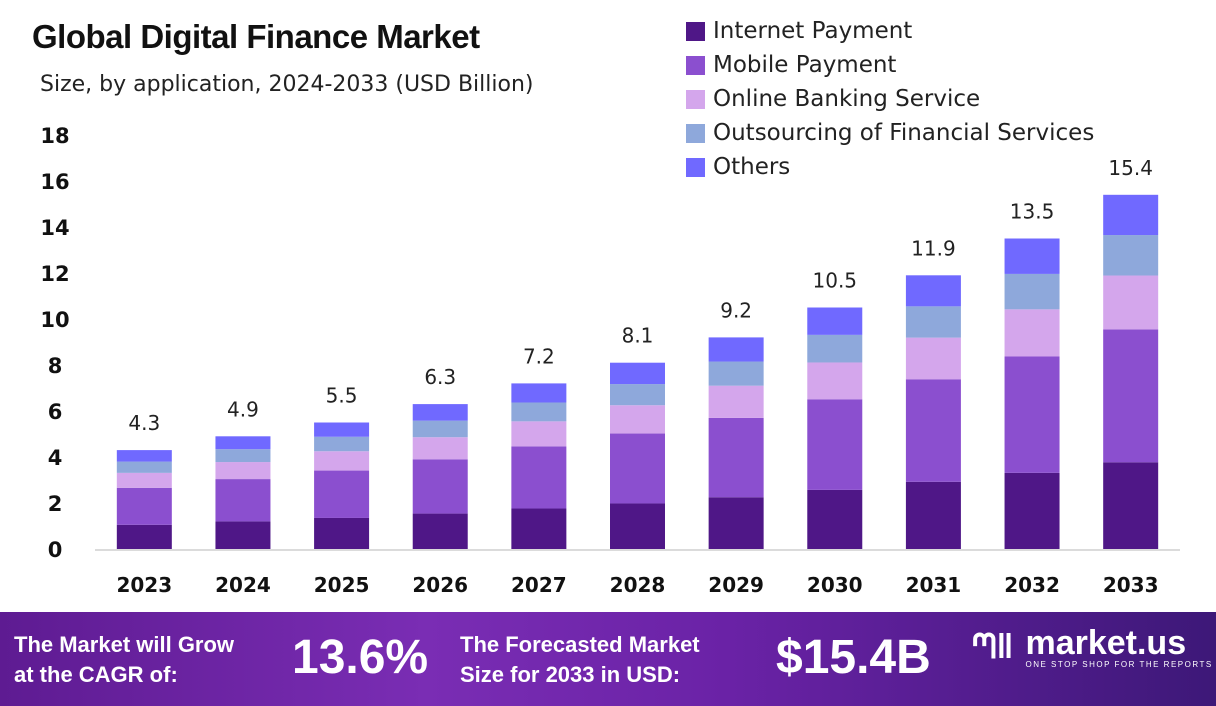 The width and height of the screenshot is (1216, 706). Describe the element at coordinates (55, 366) in the screenshot. I see `y-tick-label: 8` at that location.